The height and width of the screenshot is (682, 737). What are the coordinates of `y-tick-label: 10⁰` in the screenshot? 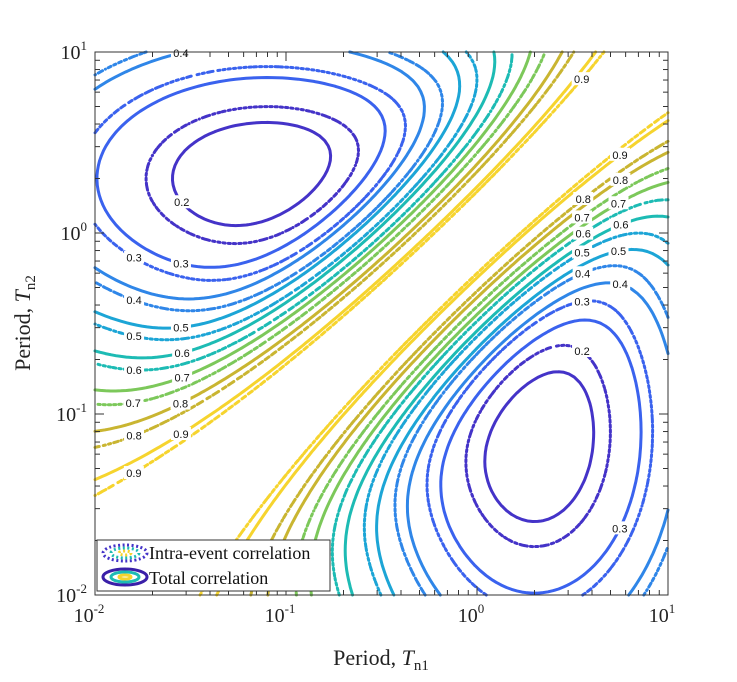 It's located at (74, 232).